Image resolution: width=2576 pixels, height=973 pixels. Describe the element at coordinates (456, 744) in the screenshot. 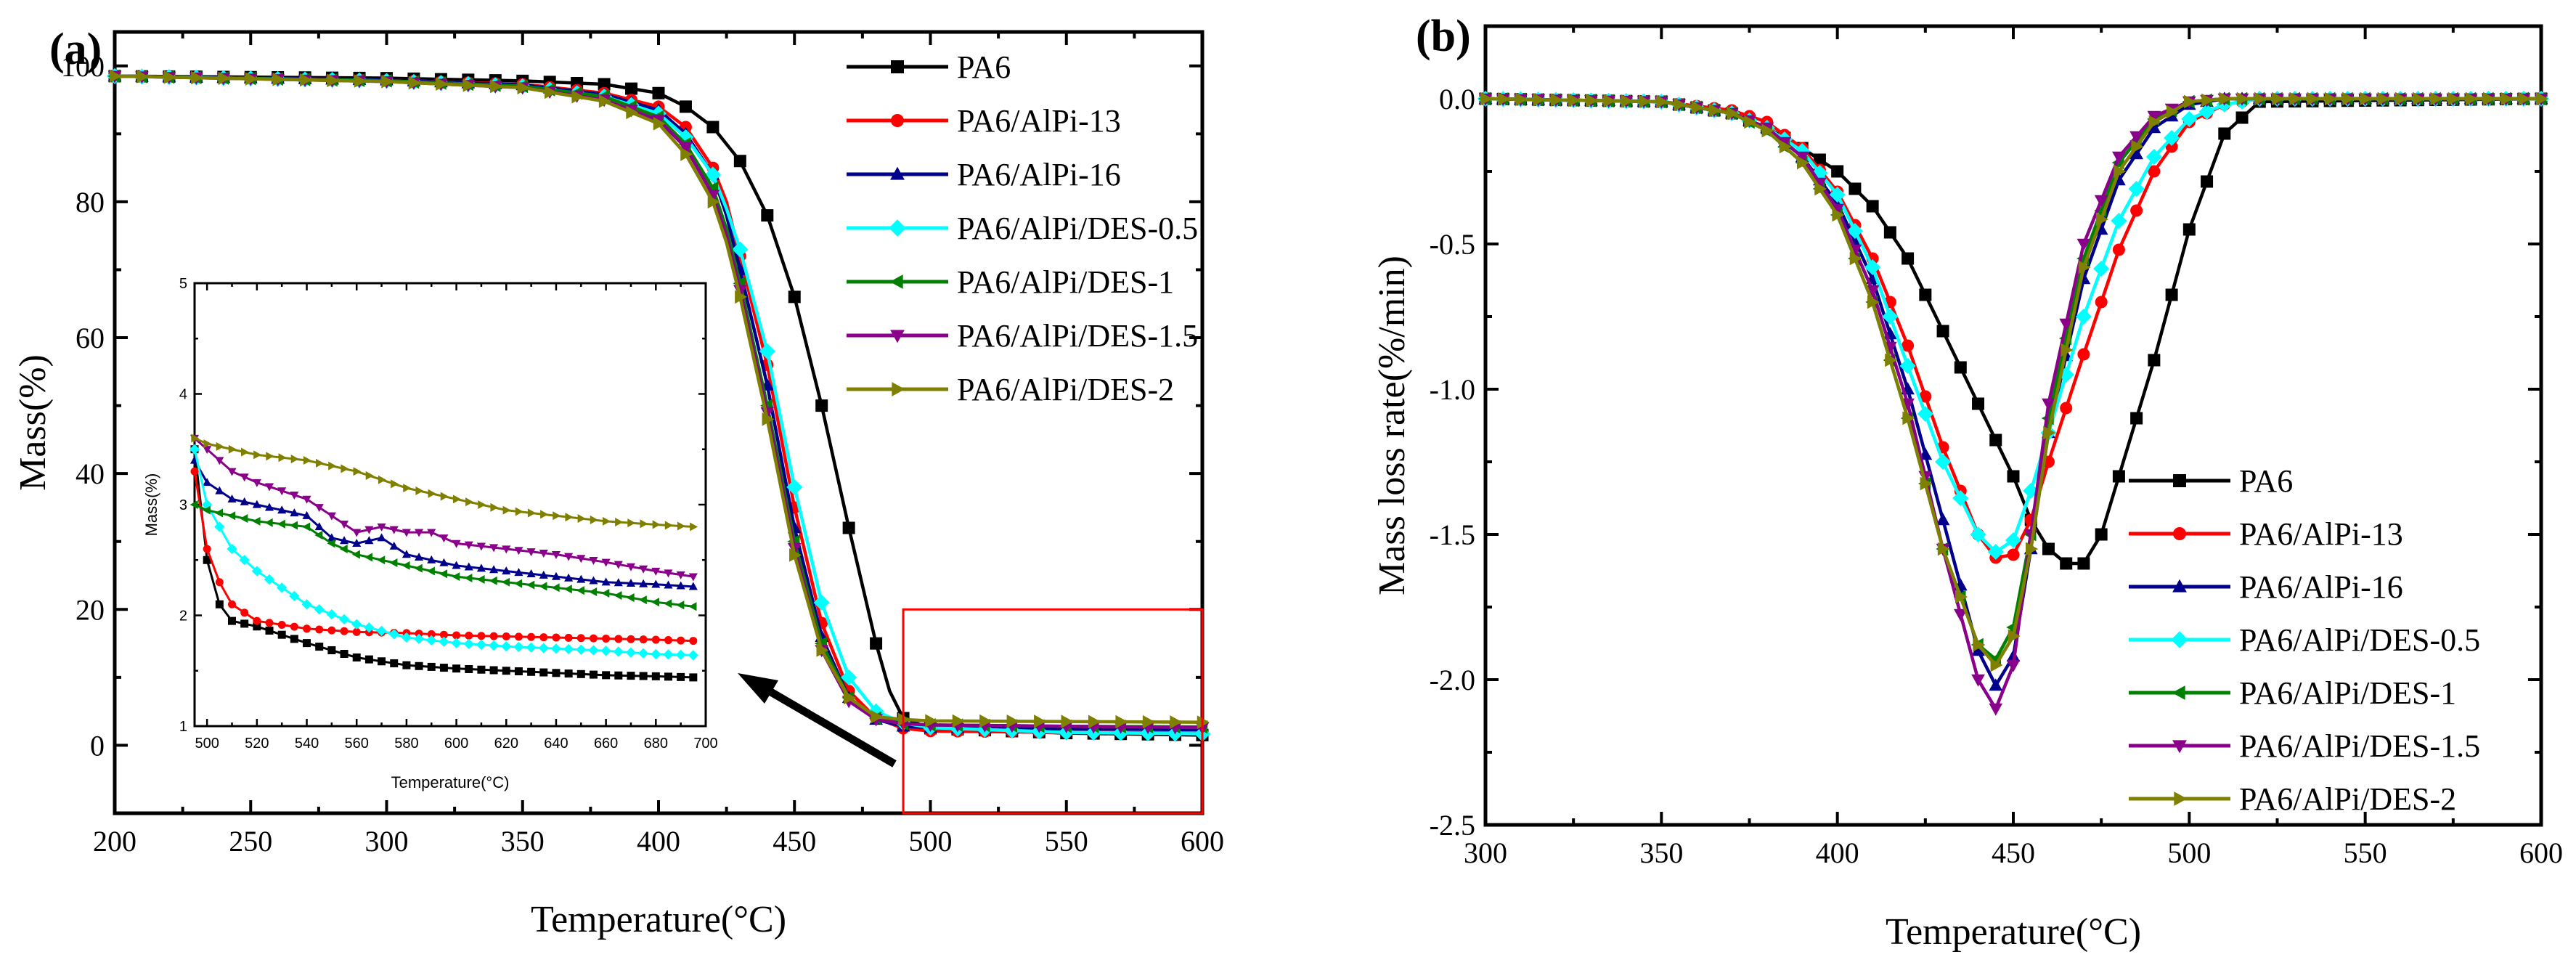

I see `inset-x-tick-label: 600` at that location.